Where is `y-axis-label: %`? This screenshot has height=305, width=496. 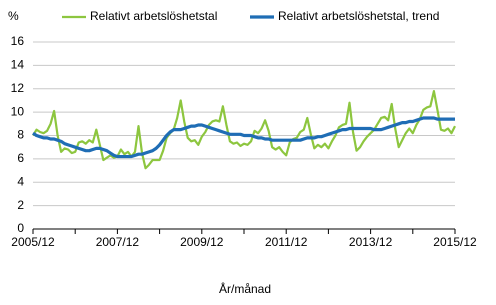 y-axis-label: % is located at coordinates (13, 16).